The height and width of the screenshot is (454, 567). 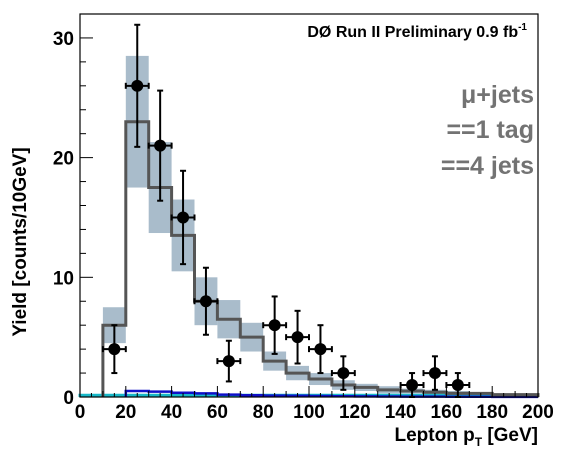 I want to click on x-tick-label: 100, so click(x=309, y=412).